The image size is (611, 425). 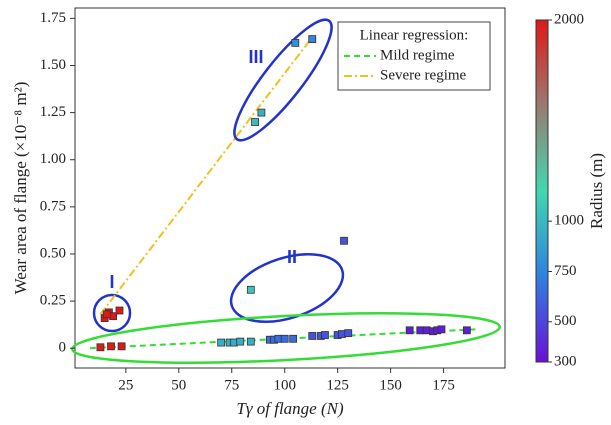 I want to click on x-tick-label: 50, so click(x=178, y=385).